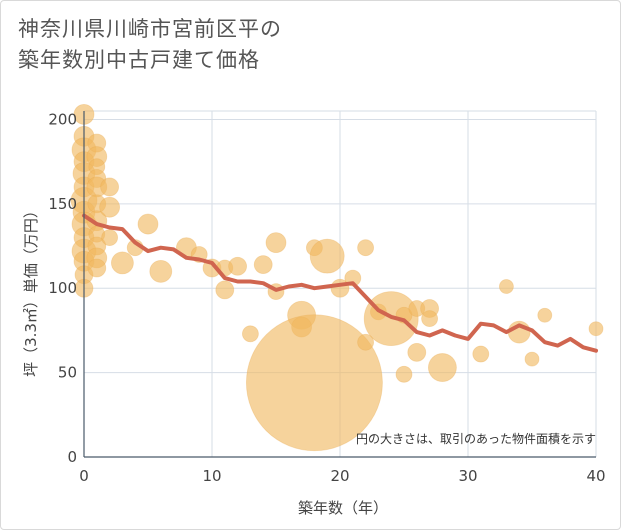  What do you see at coordinates (595, 476) in the screenshot?
I see `x-tick-label: 40` at bounding box center [595, 476].